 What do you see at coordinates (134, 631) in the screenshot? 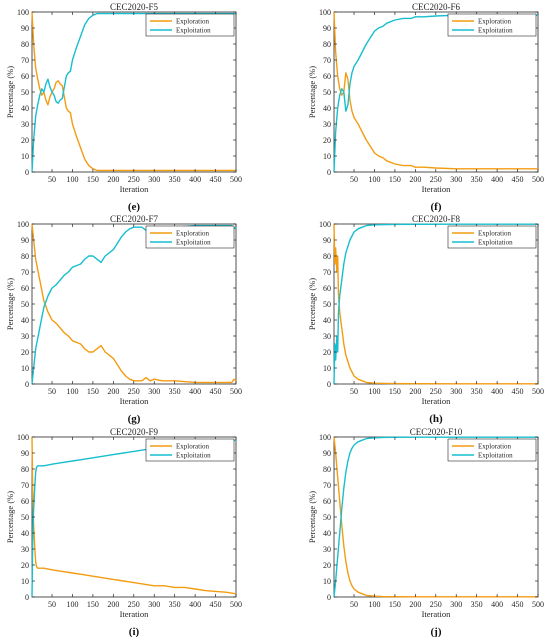
I see `panel-label: (i)` at bounding box center [134, 631].